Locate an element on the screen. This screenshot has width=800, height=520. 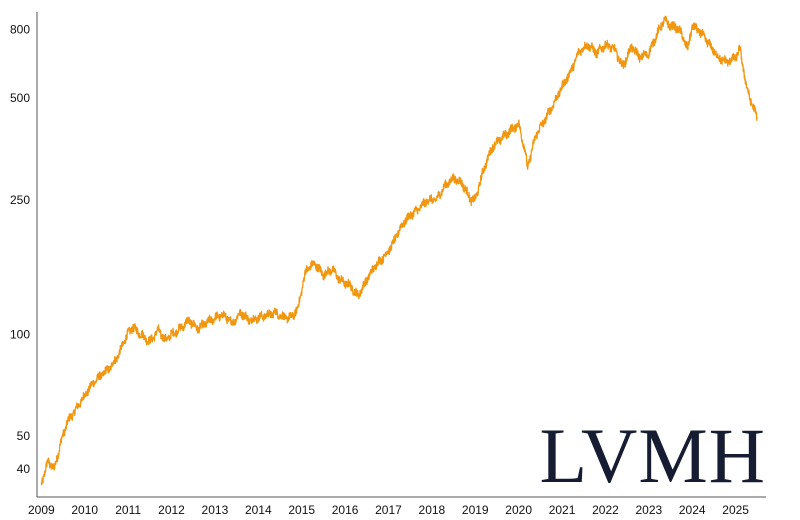
x-tick-label: 2011 is located at coordinates (128, 510).